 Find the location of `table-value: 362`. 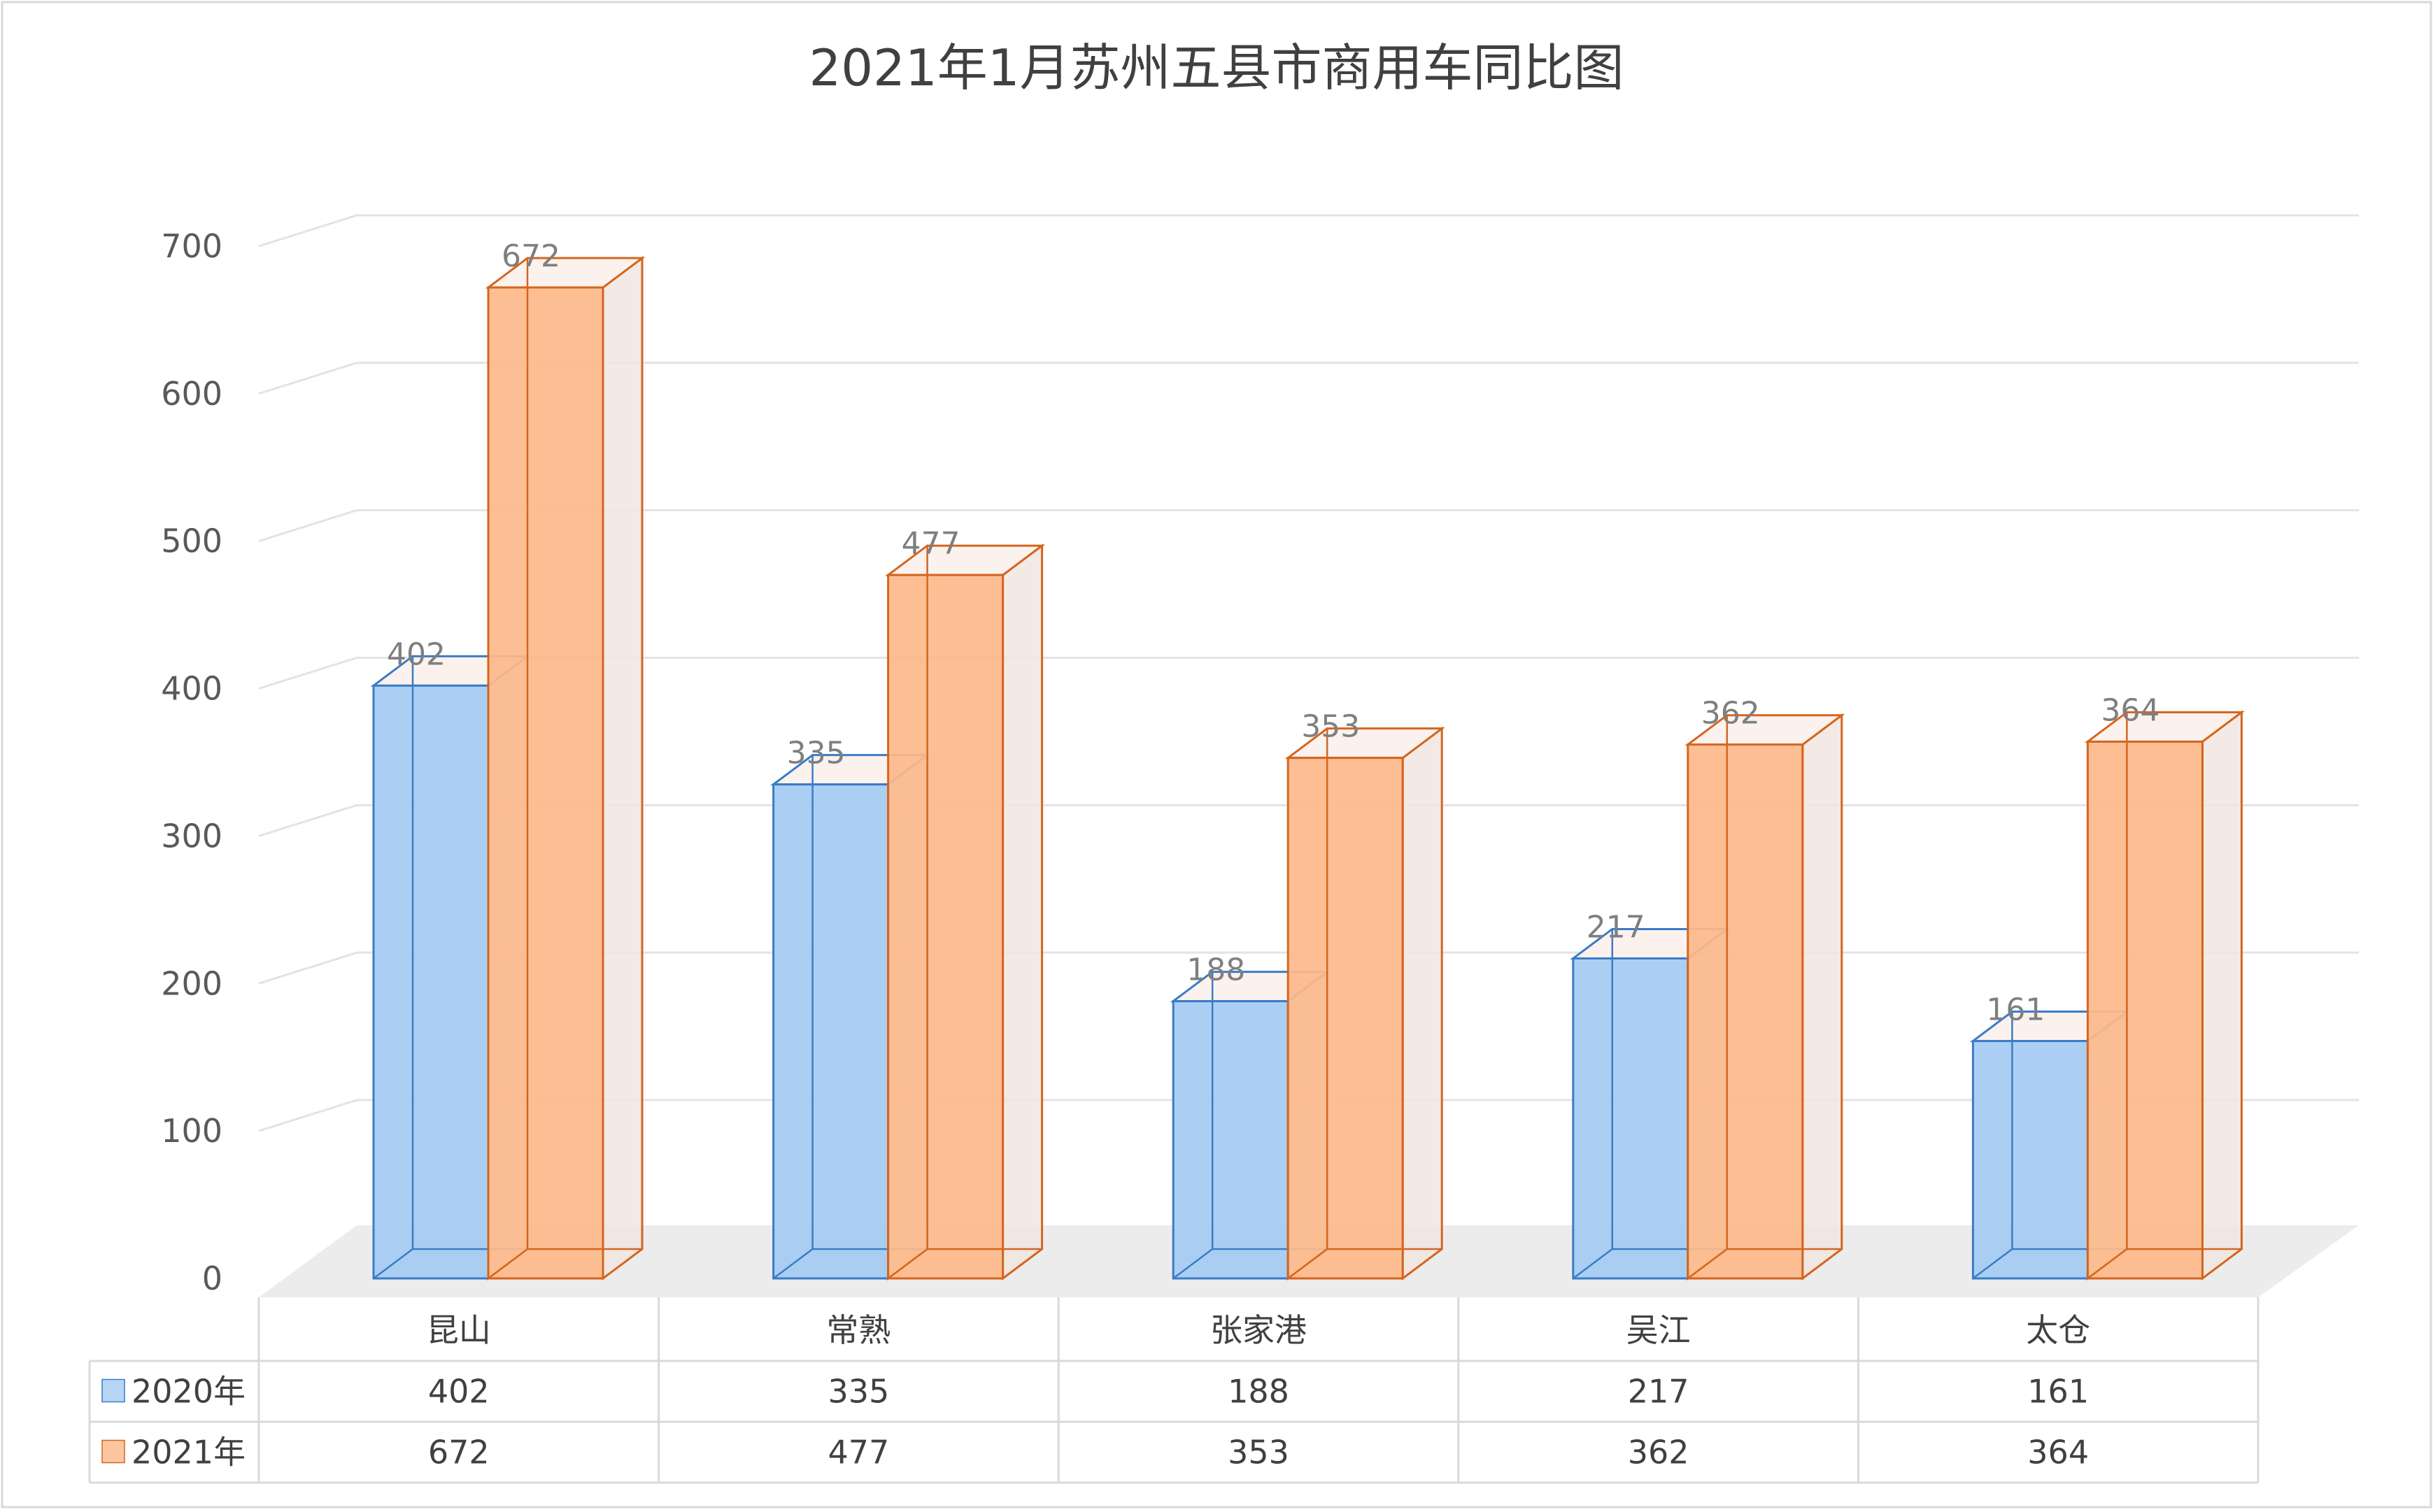

table-value: 362 is located at coordinates (1658, 1452).